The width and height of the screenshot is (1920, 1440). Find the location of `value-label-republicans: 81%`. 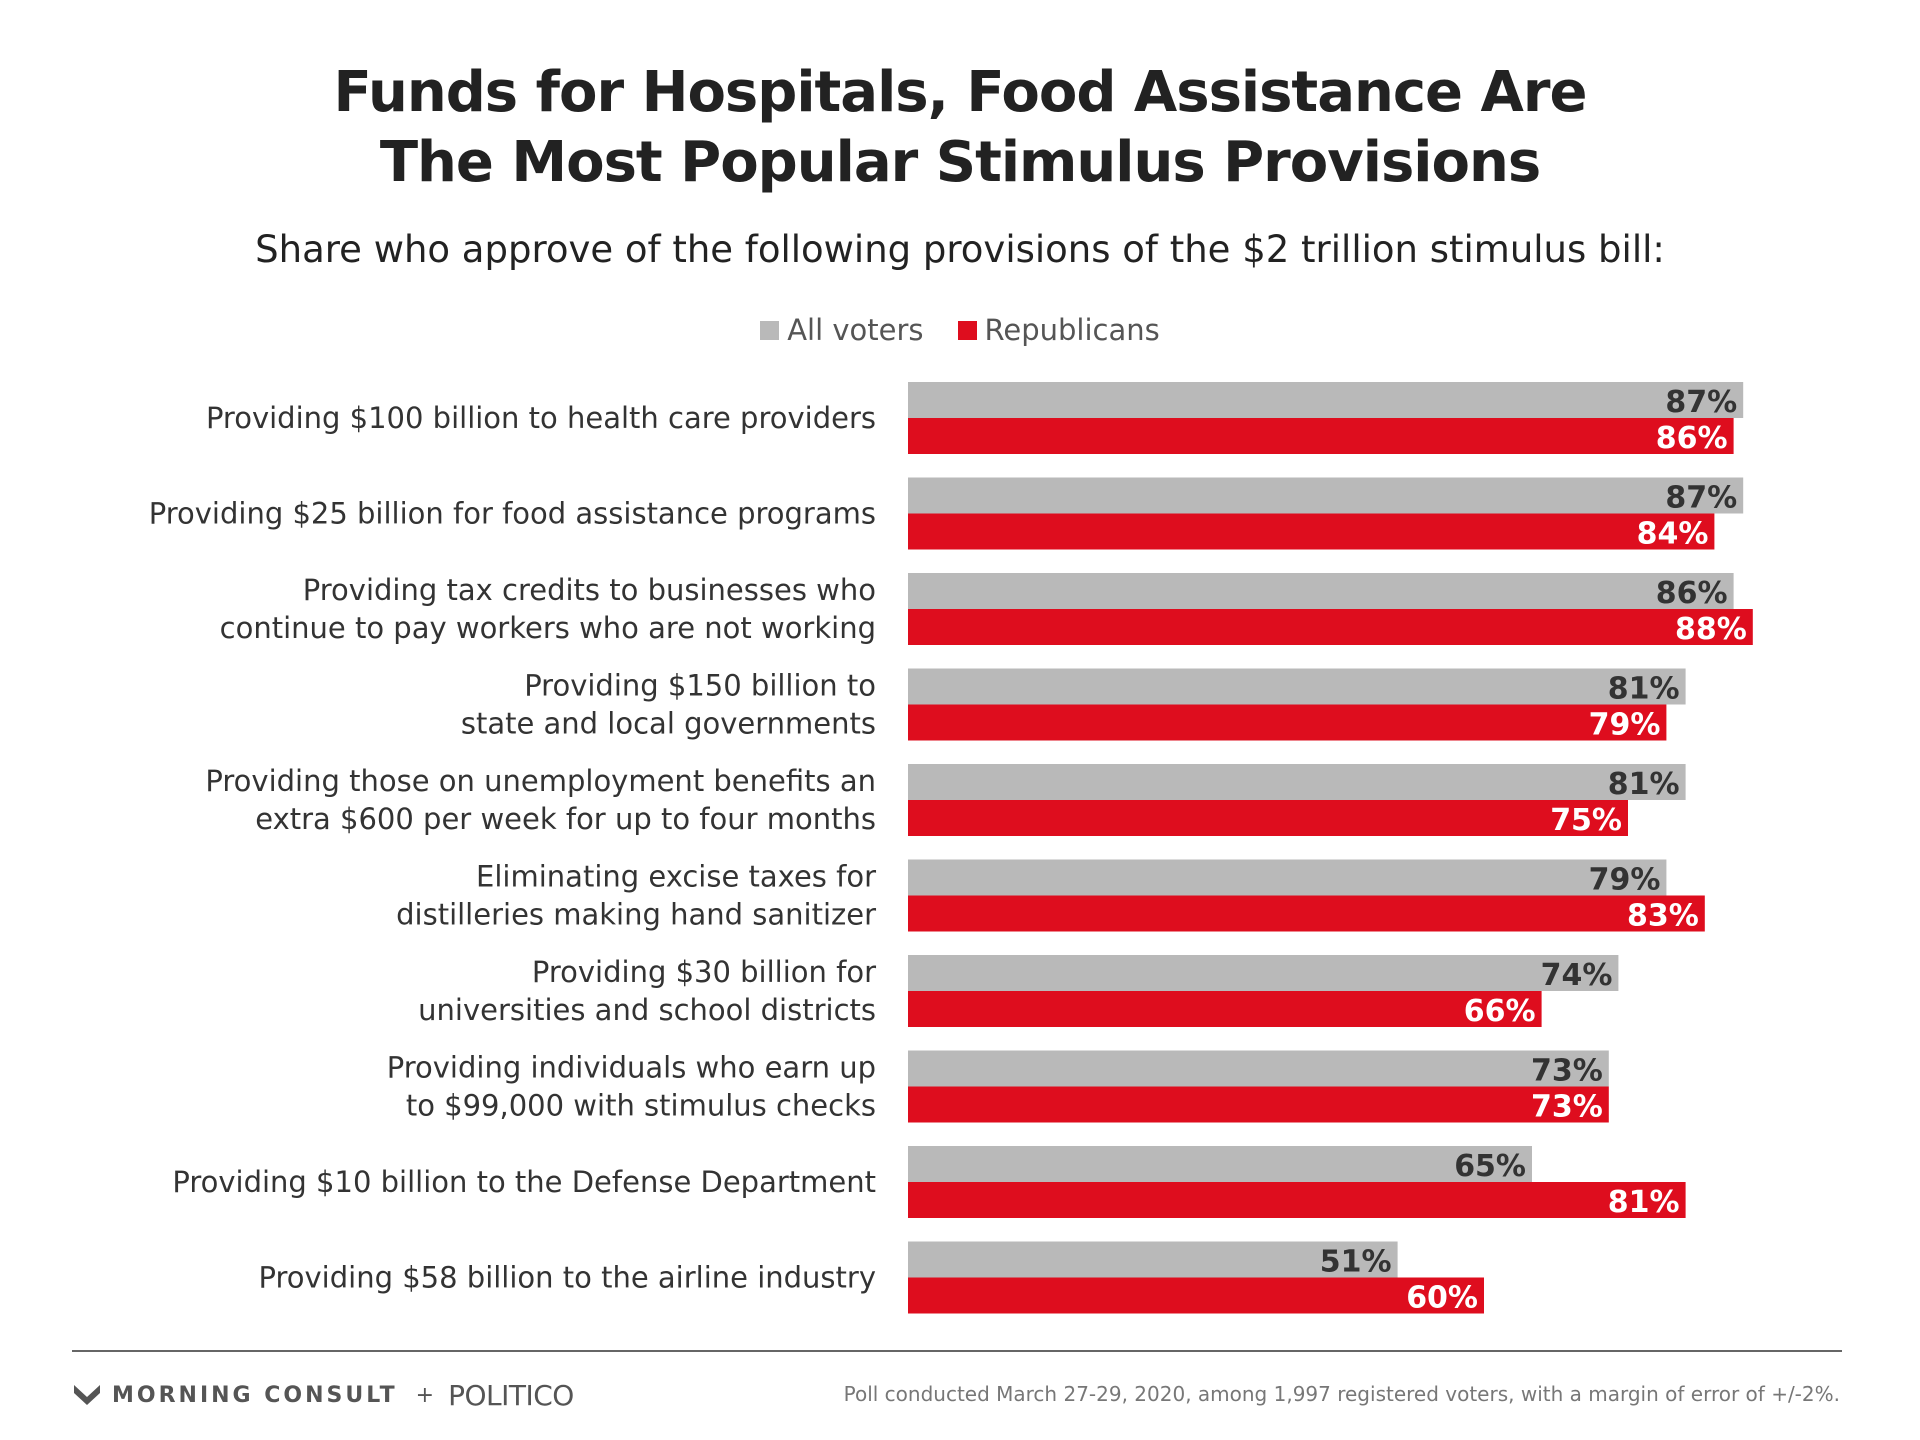

value-label-republicans: 81% is located at coordinates (1644, 1202).